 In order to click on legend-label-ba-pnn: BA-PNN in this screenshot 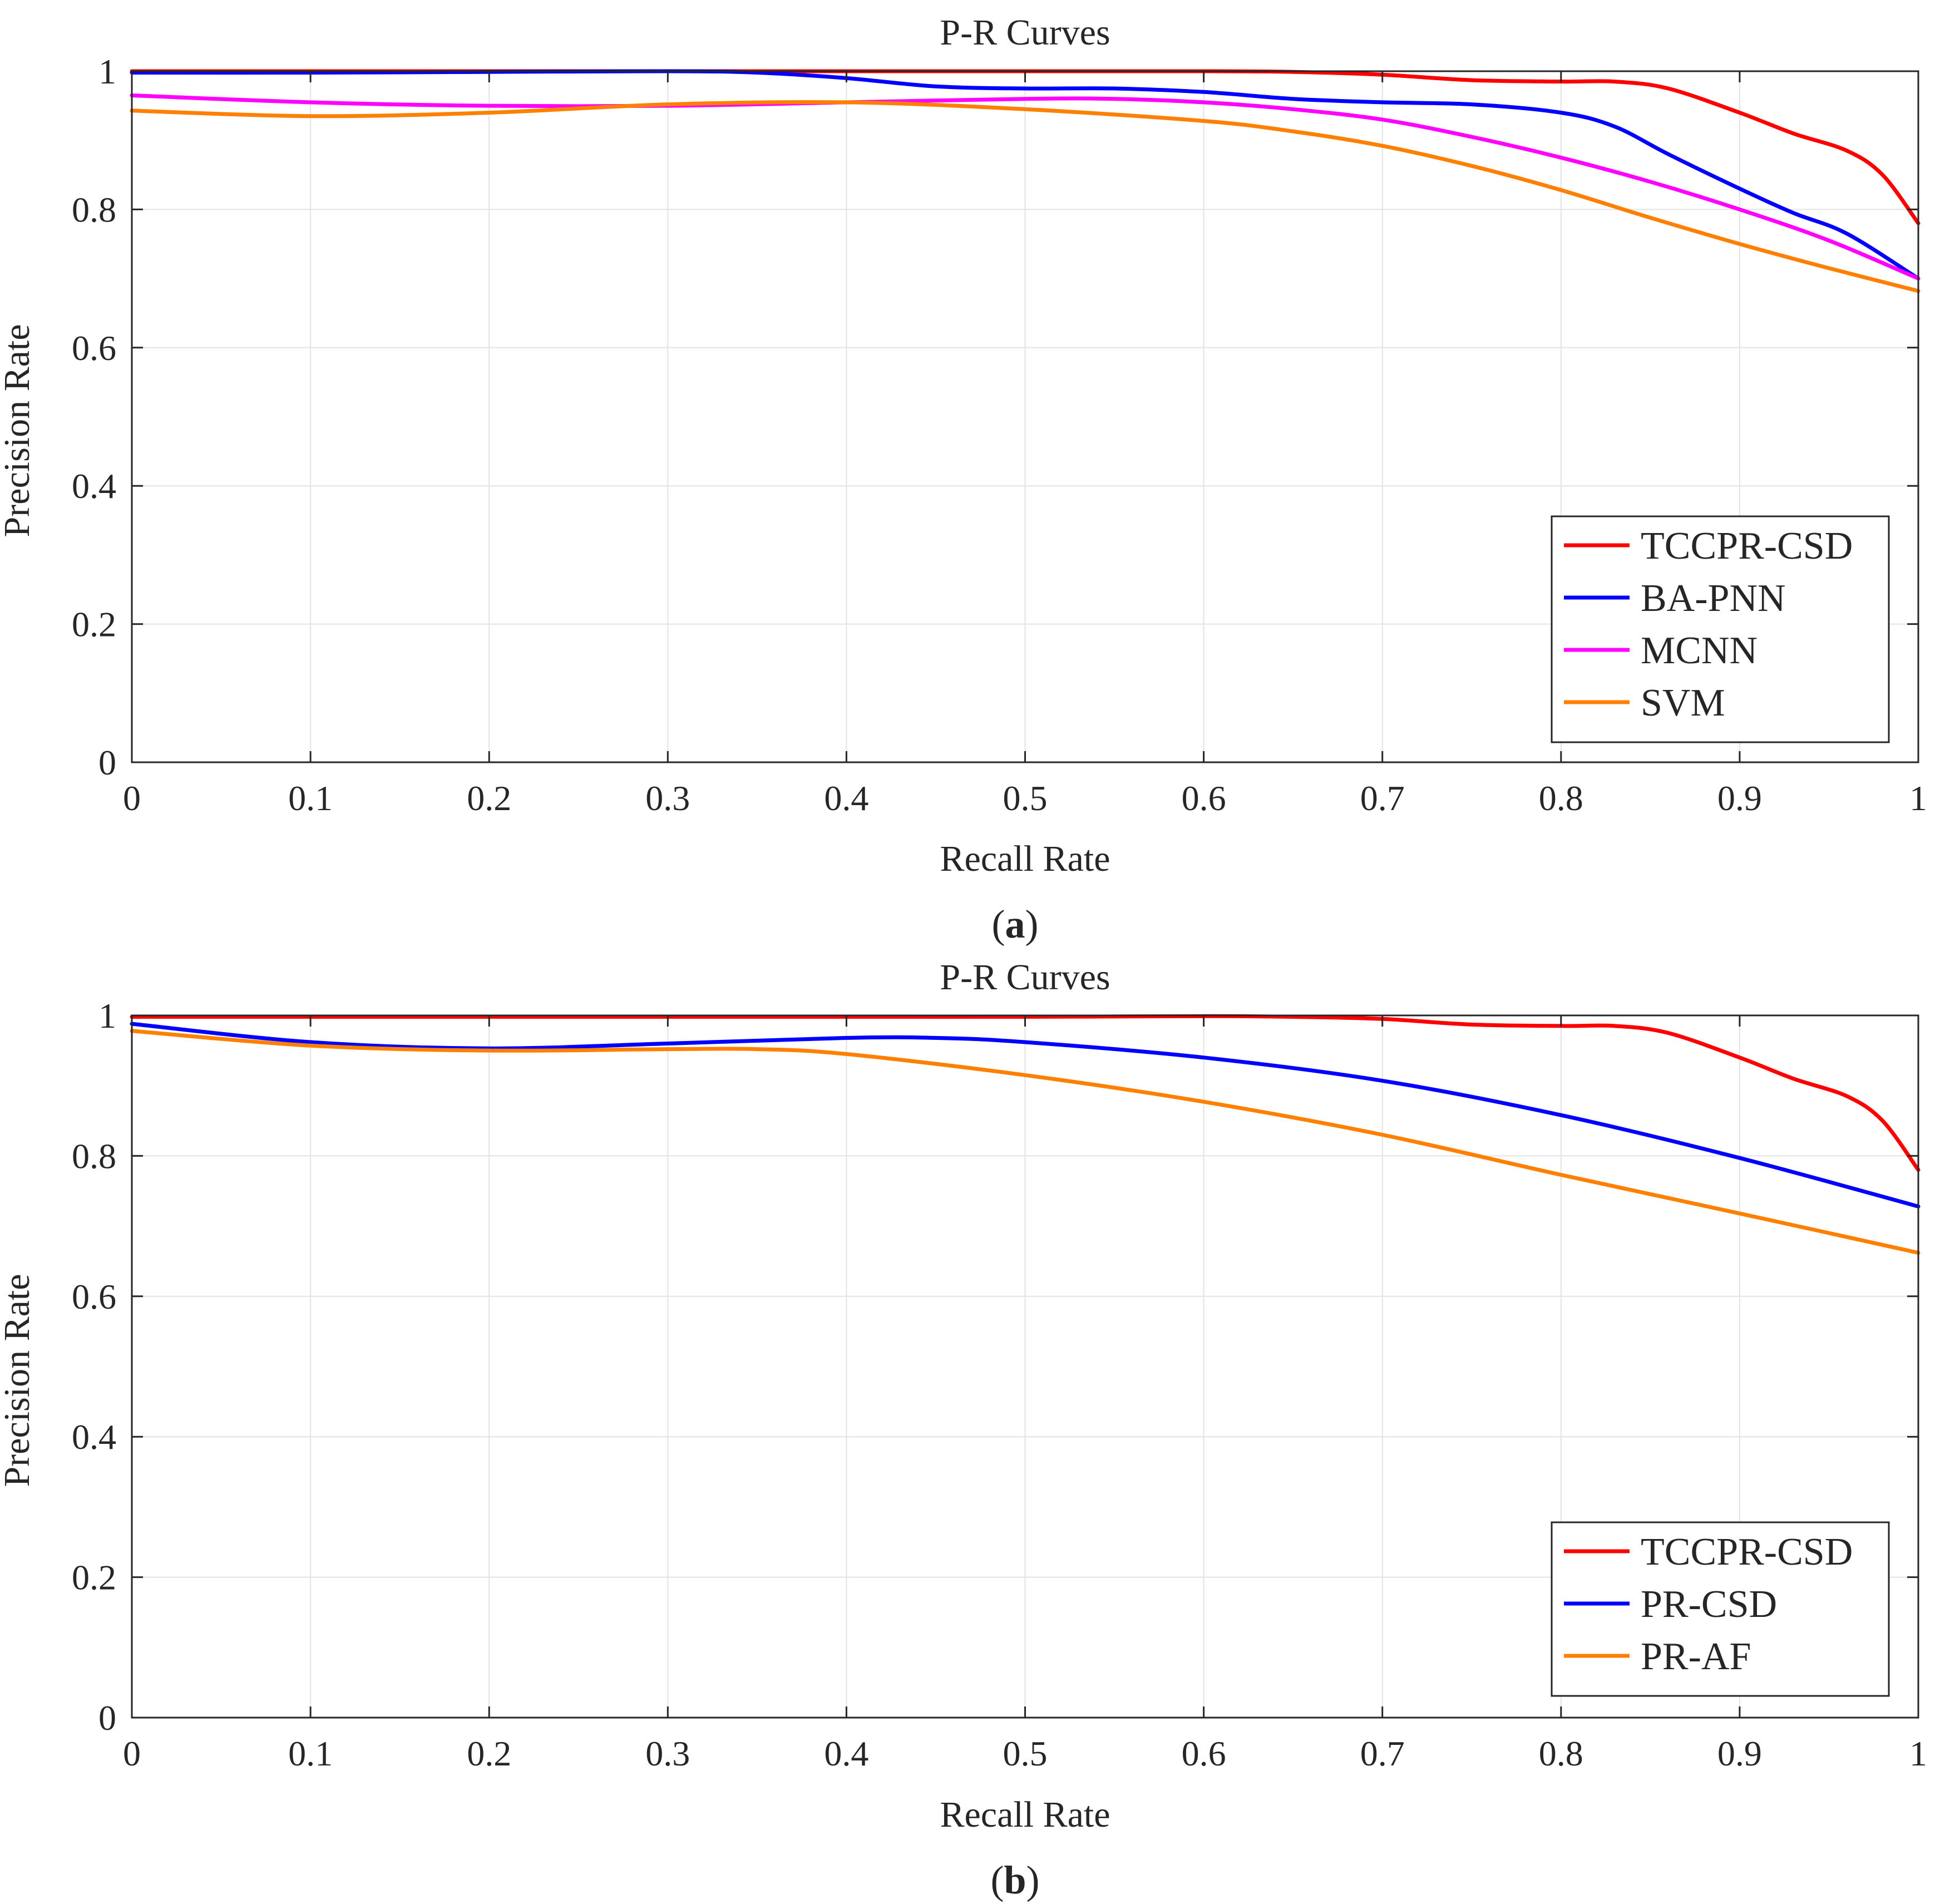, I will do `click(1713, 599)`.